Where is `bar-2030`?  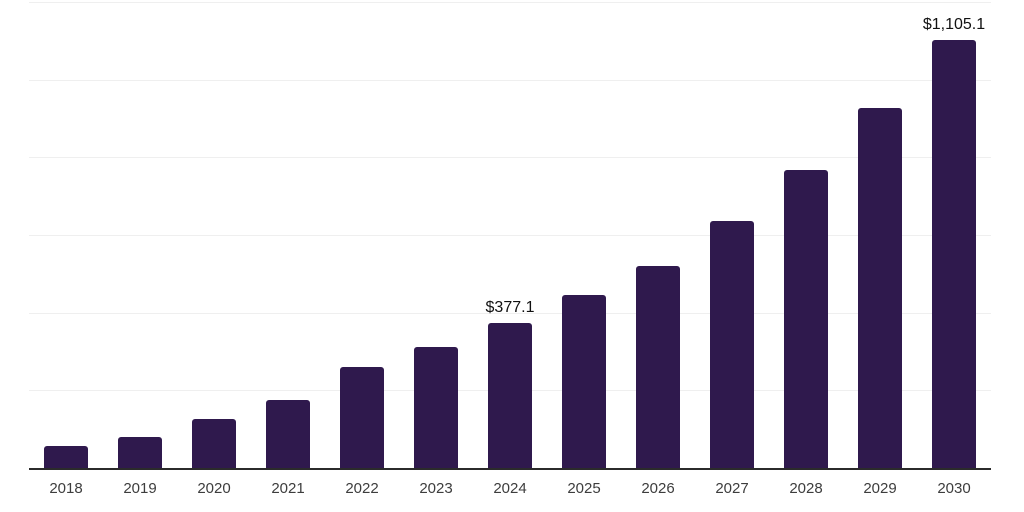
bar-2030 is located at coordinates (954, 254).